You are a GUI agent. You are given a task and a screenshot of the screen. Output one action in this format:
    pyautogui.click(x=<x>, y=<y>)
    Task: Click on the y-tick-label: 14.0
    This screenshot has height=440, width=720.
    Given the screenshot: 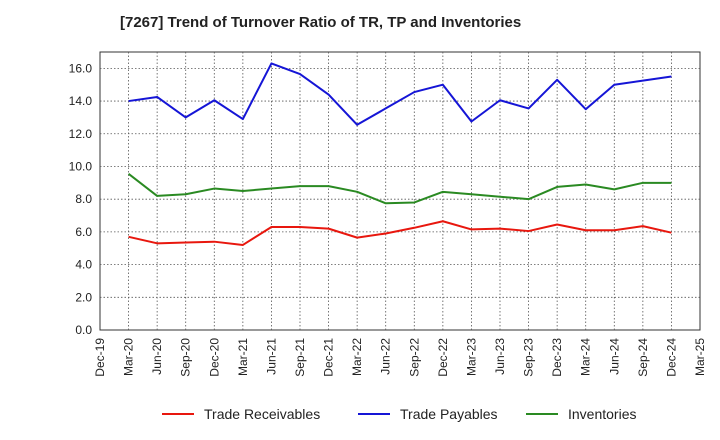 What is the action you would take?
    pyautogui.click(x=81, y=101)
    